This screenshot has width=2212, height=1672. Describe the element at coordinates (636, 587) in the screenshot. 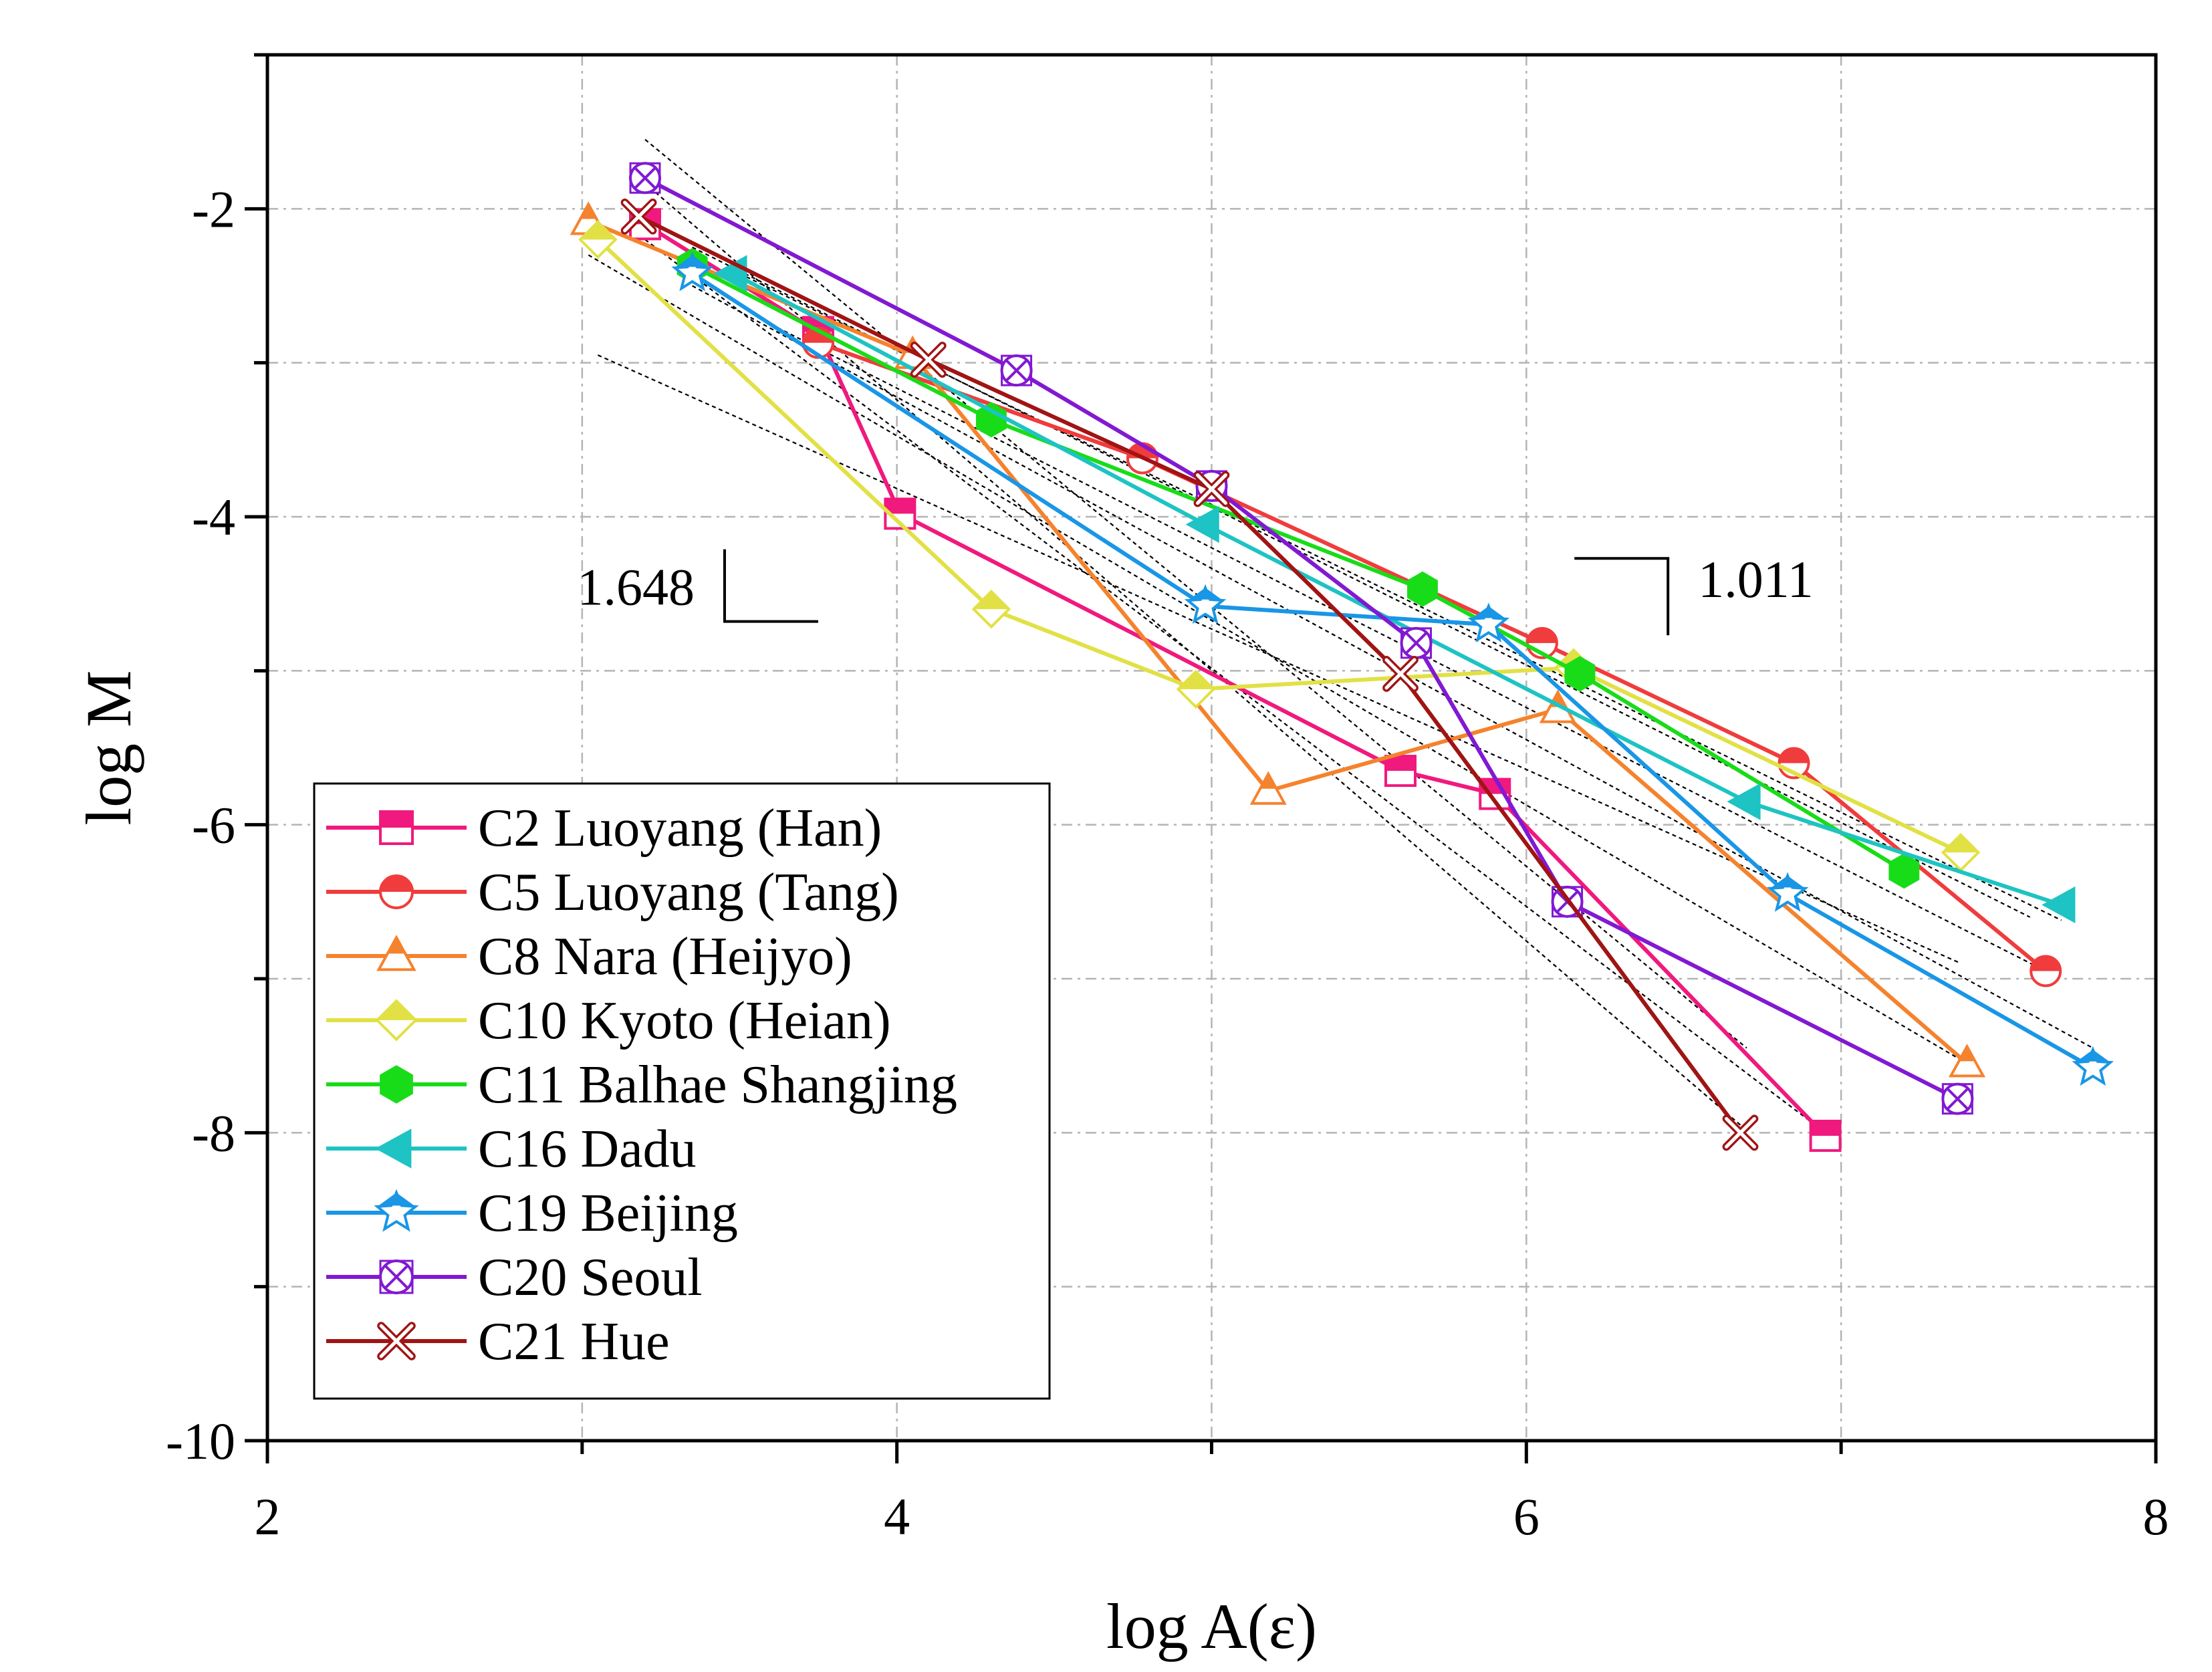

I see `slope-label: 1.648` at that location.